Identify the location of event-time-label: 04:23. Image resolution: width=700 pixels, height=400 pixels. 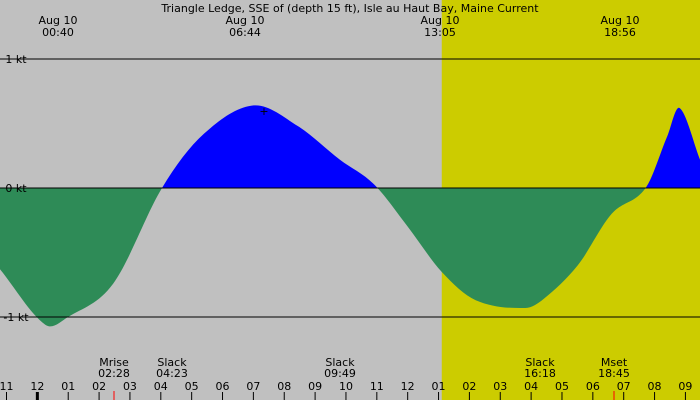
(172, 373).